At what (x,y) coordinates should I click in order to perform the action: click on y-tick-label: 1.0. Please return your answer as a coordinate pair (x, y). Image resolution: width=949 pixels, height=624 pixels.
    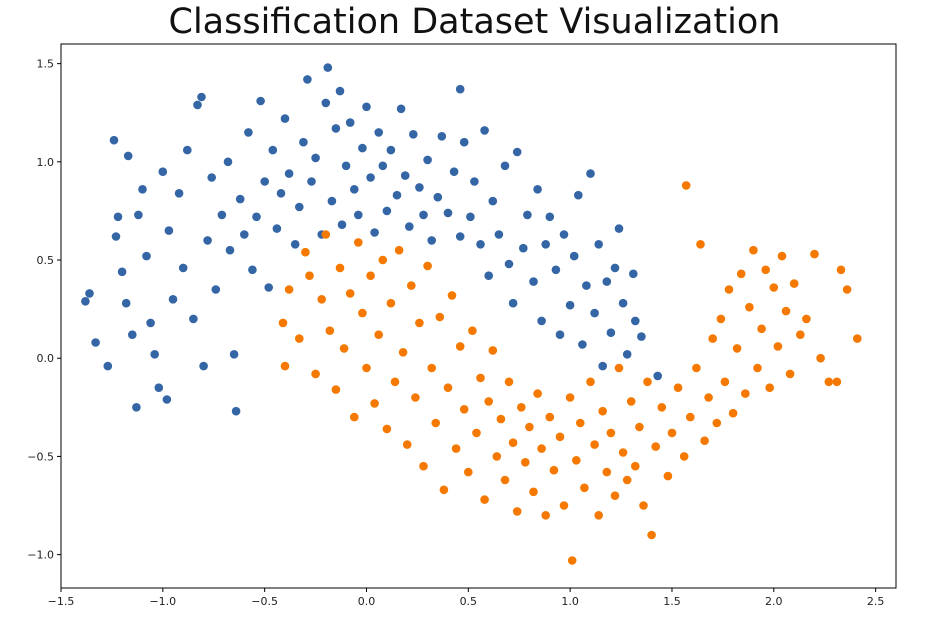
    Looking at the image, I should click on (46, 162).